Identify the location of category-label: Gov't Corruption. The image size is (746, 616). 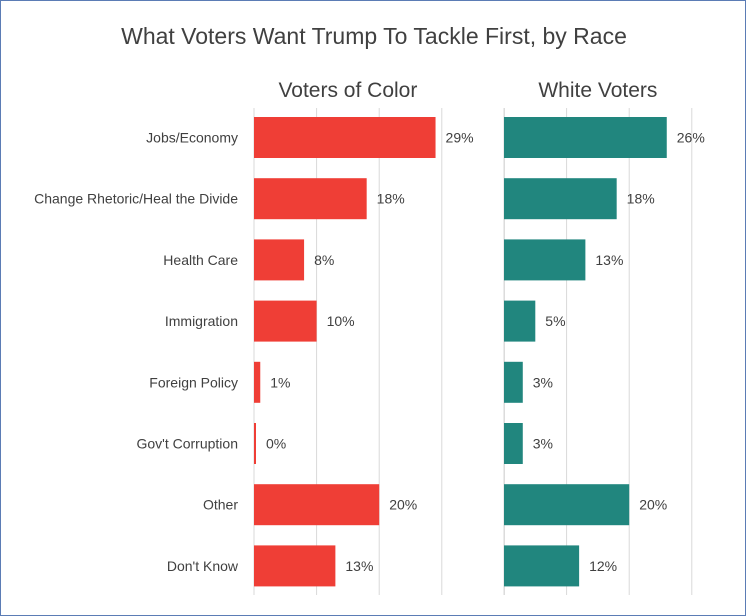
(188, 444).